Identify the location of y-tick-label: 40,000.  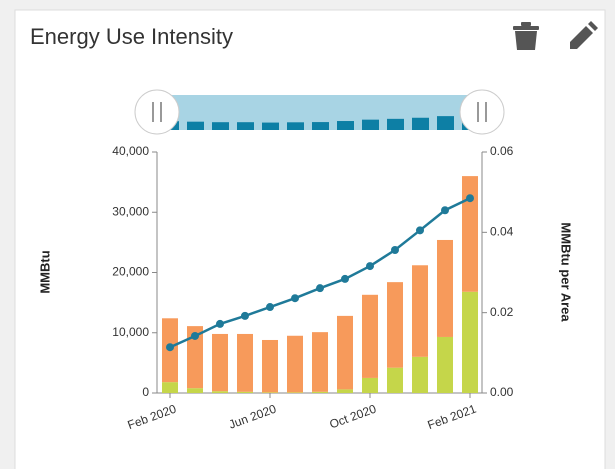
(130, 151).